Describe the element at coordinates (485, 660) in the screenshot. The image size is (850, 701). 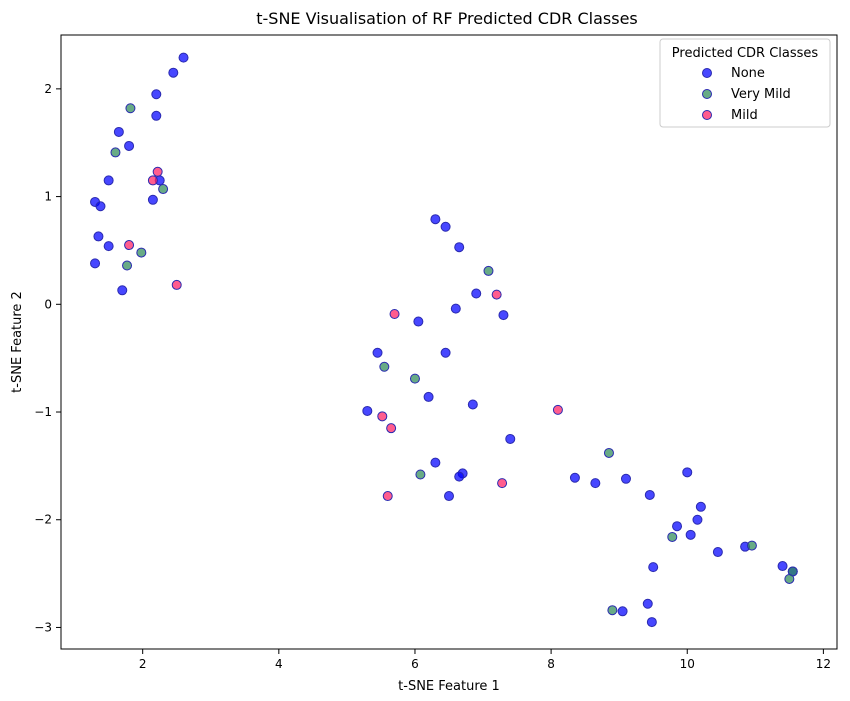
I see `x-axis: 2 4 6 8 10 12` at that location.